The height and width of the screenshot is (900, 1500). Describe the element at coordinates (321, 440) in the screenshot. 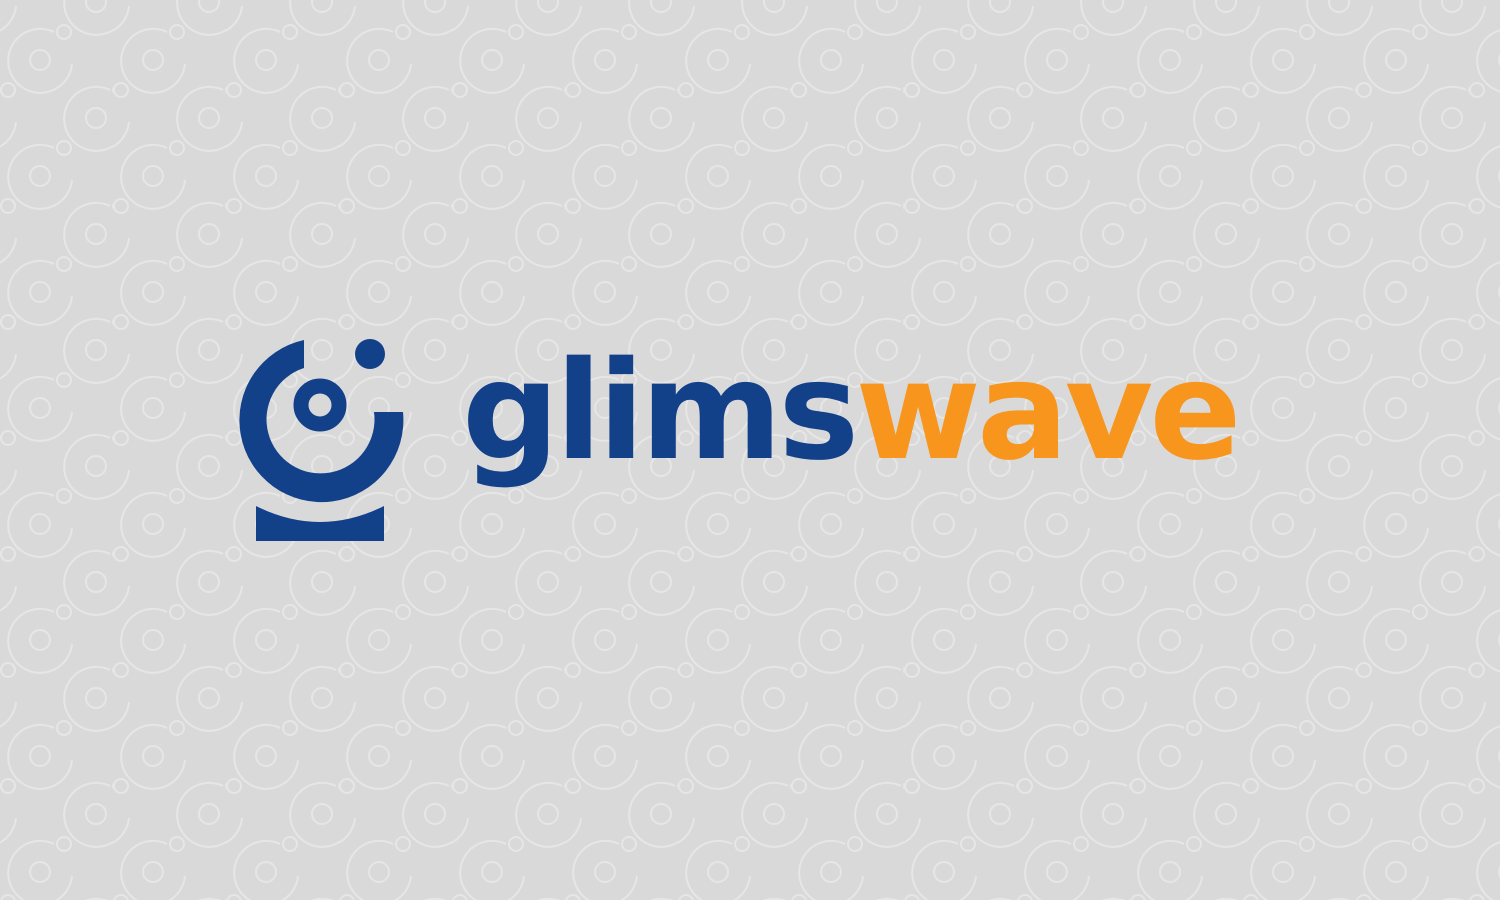

I see `glimswave-mark-icon` at that location.